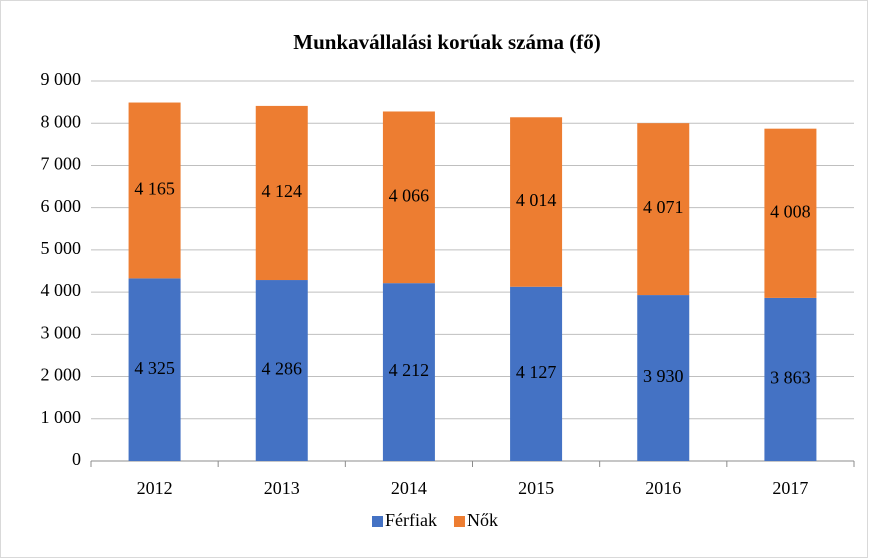 This screenshot has height=559, width=869. Describe the element at coordinates (61, 79) in the screenshot. I see `y-tick-label: 9 000` at that location.